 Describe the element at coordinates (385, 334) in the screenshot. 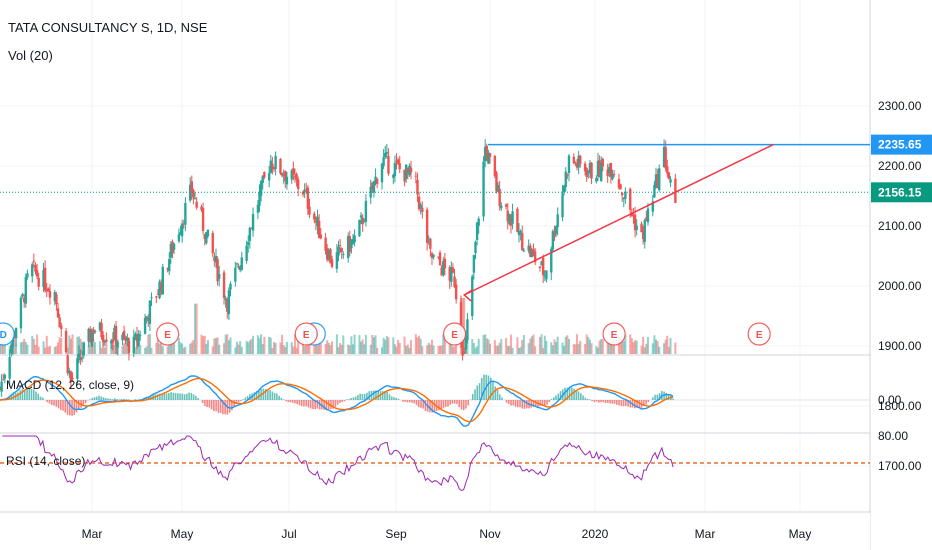

I see `events: DEDEEEE` at that location.